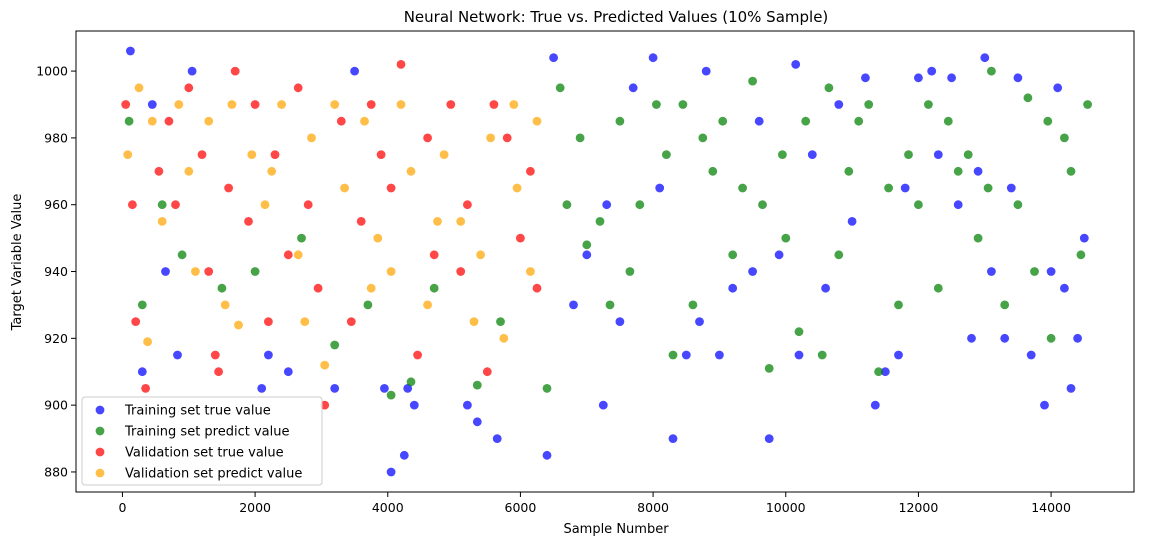 This screenshot has width=1169, height=545. Describe the element at coordinates (100, 473) in the screenshot. I see `legend-marker` at that location.